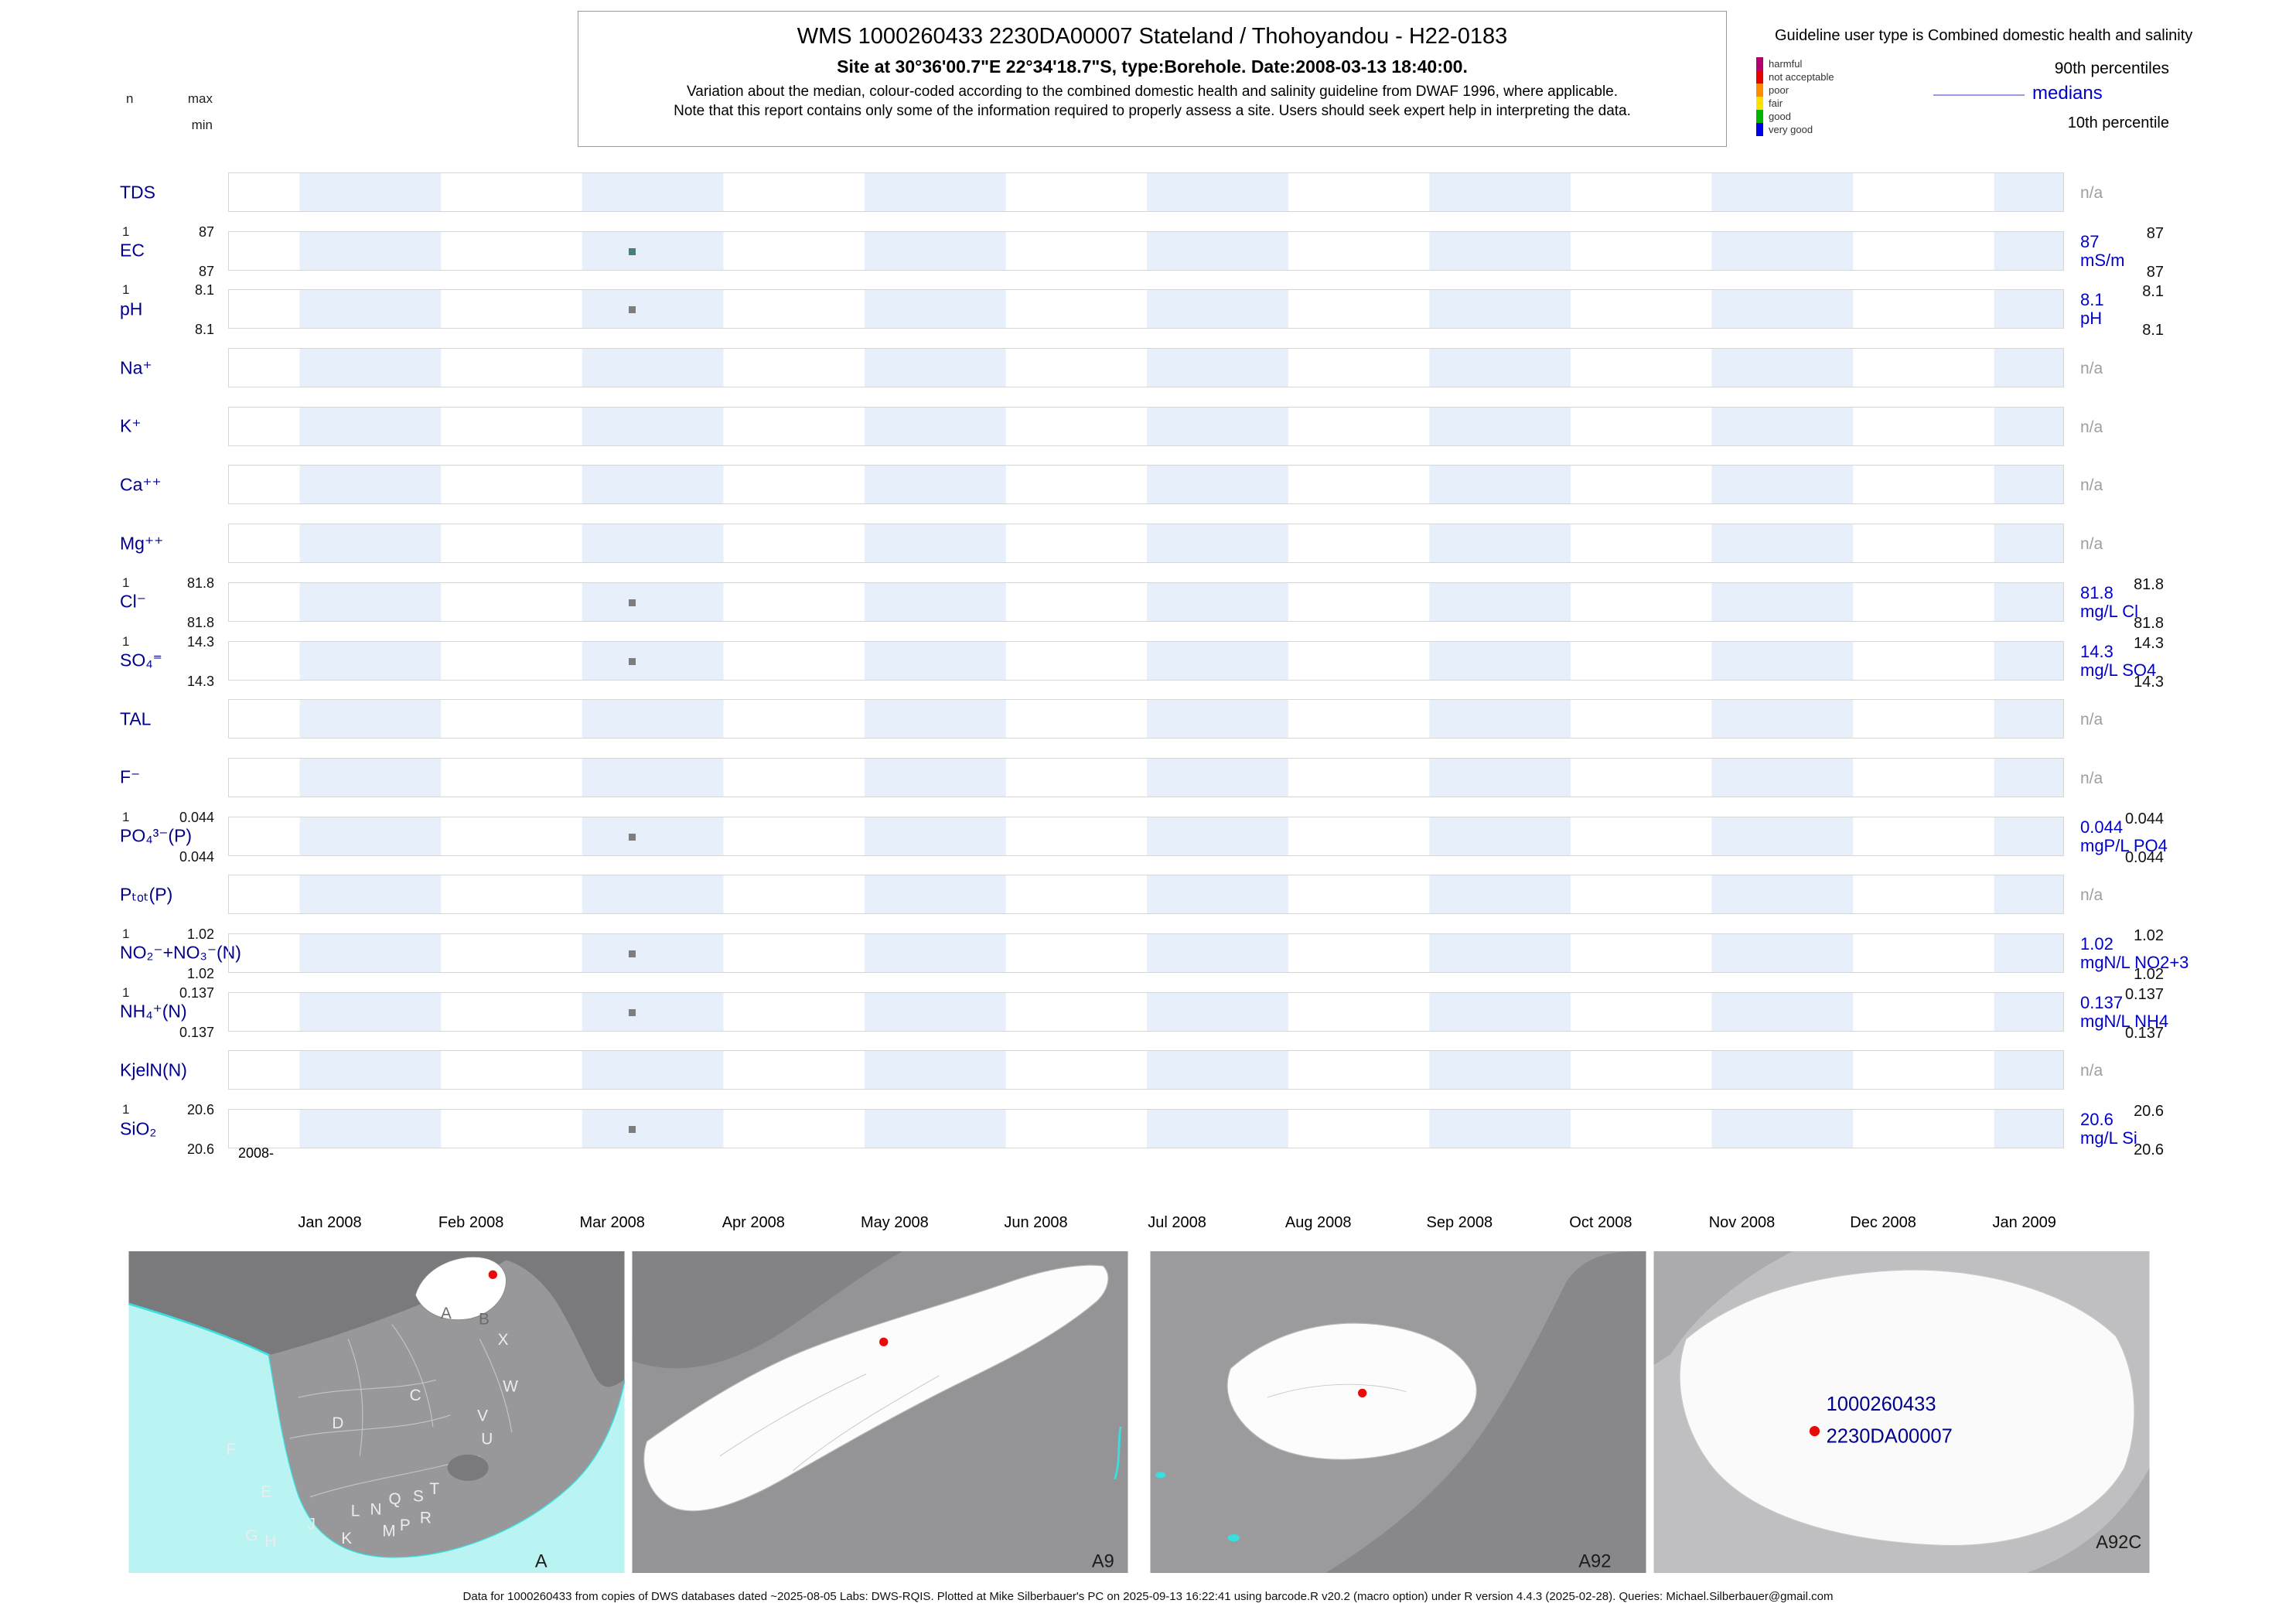  I want to click on map-panel-label: A, so click(541, 1561).